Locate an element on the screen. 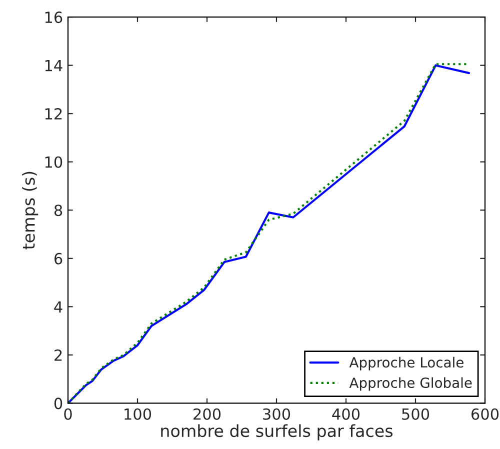 This screenshot has height=449, width=500. x-tick-label: 600 is located at coordinates (485, 414).